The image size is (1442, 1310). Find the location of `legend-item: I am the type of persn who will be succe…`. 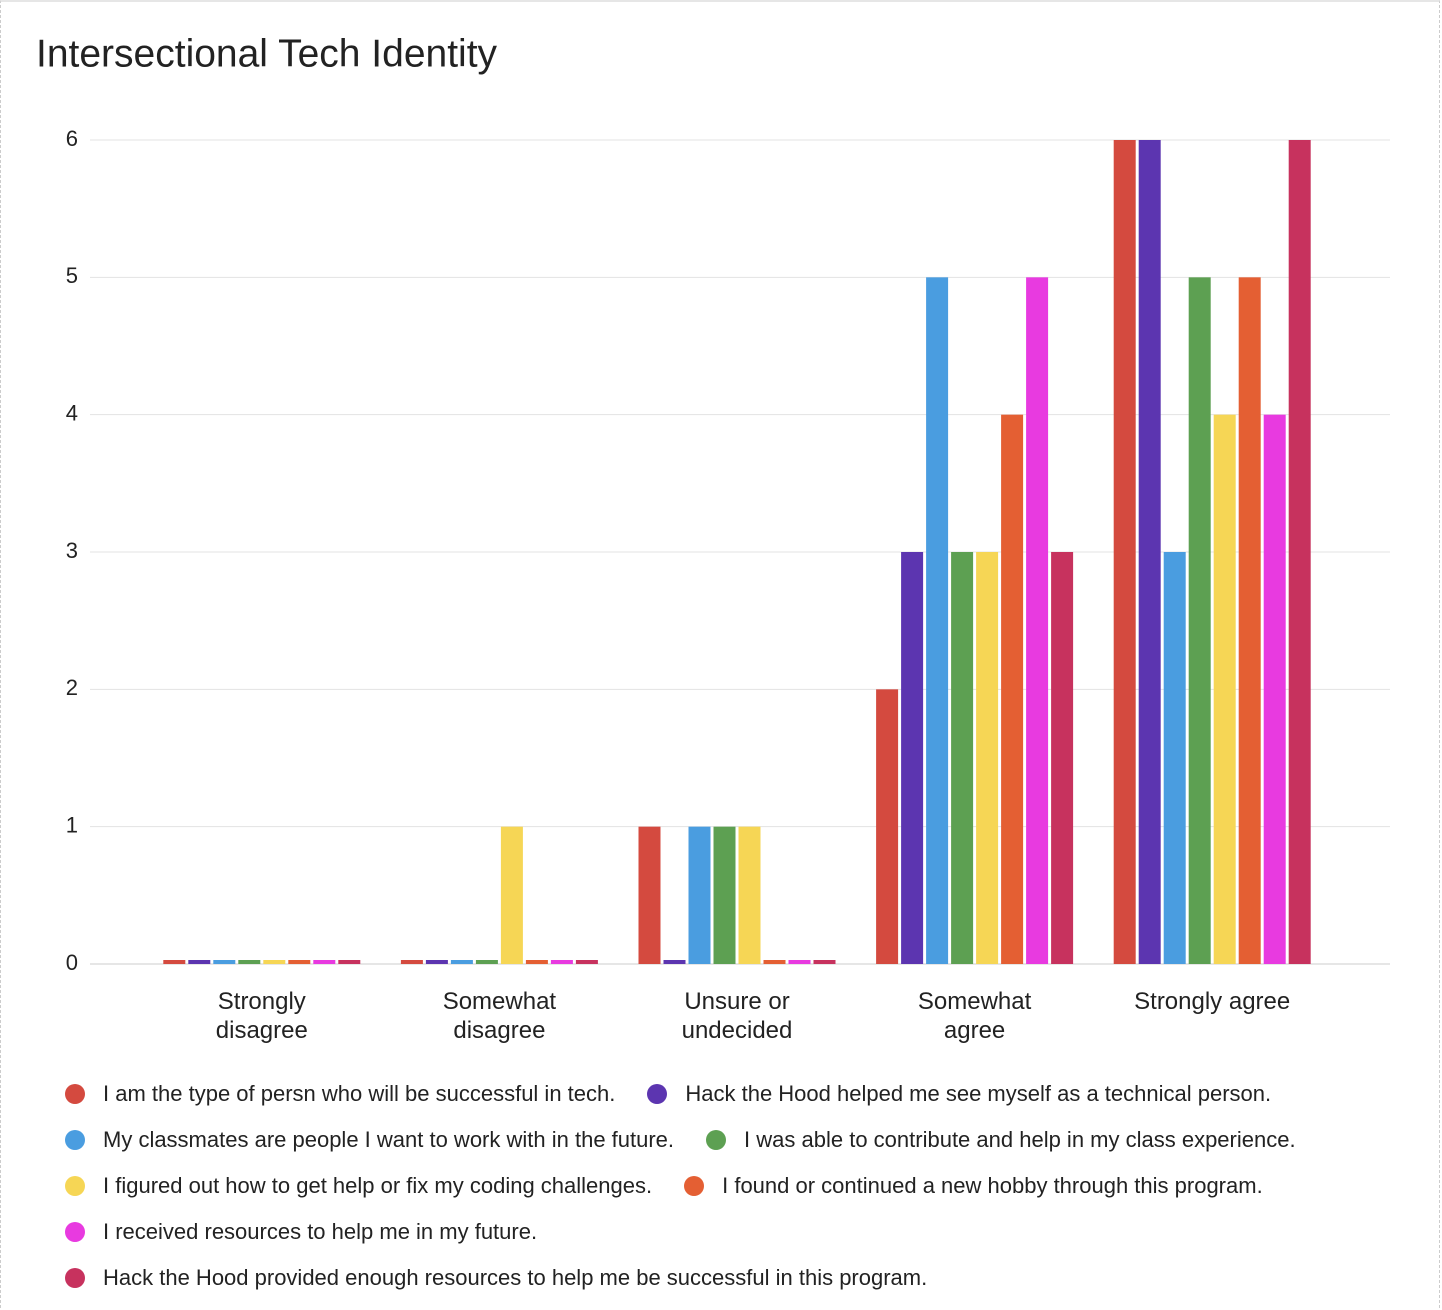

legend-item: I am the type of persn who will be succe… is located at coordinates (340, 1094).